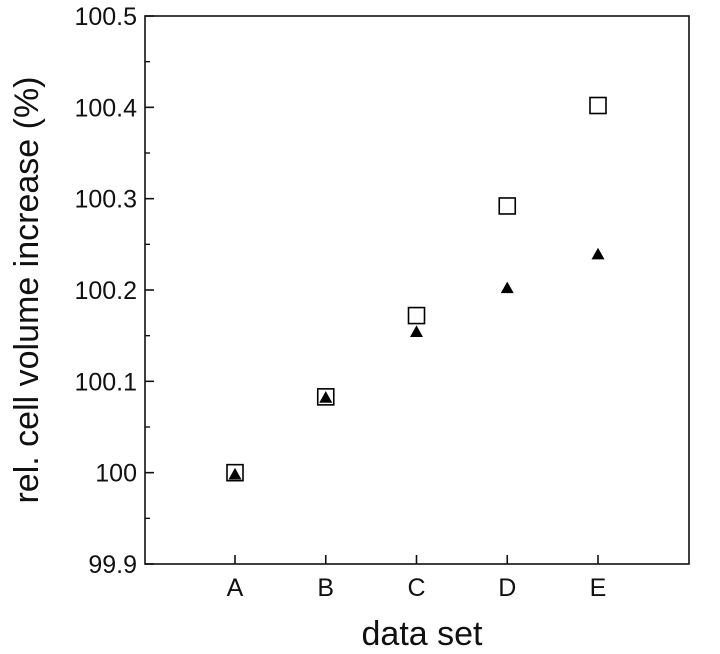 The width and height of the screenshot is (720, 654). I want to click on y-tick-label: 99.9, so click(112, 565).